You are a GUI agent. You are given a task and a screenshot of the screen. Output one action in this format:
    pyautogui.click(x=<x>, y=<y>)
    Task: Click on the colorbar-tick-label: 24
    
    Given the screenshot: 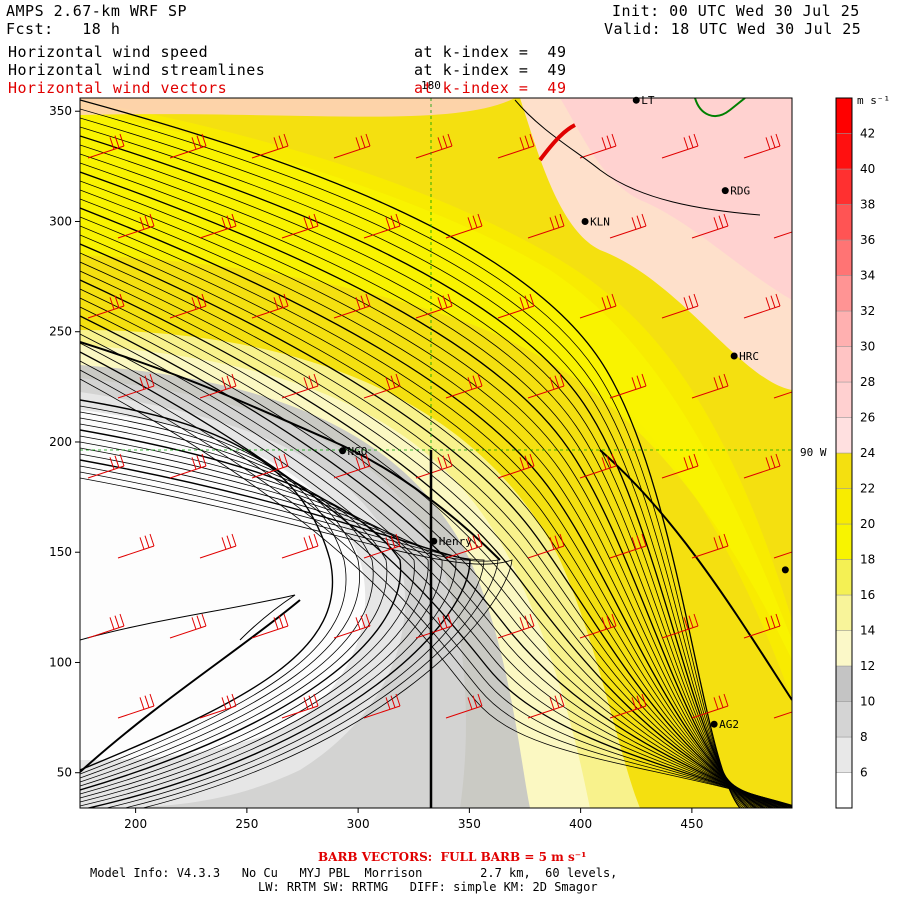 What is the action you would take?
    pyautogui.click(x=867, y=453)
    